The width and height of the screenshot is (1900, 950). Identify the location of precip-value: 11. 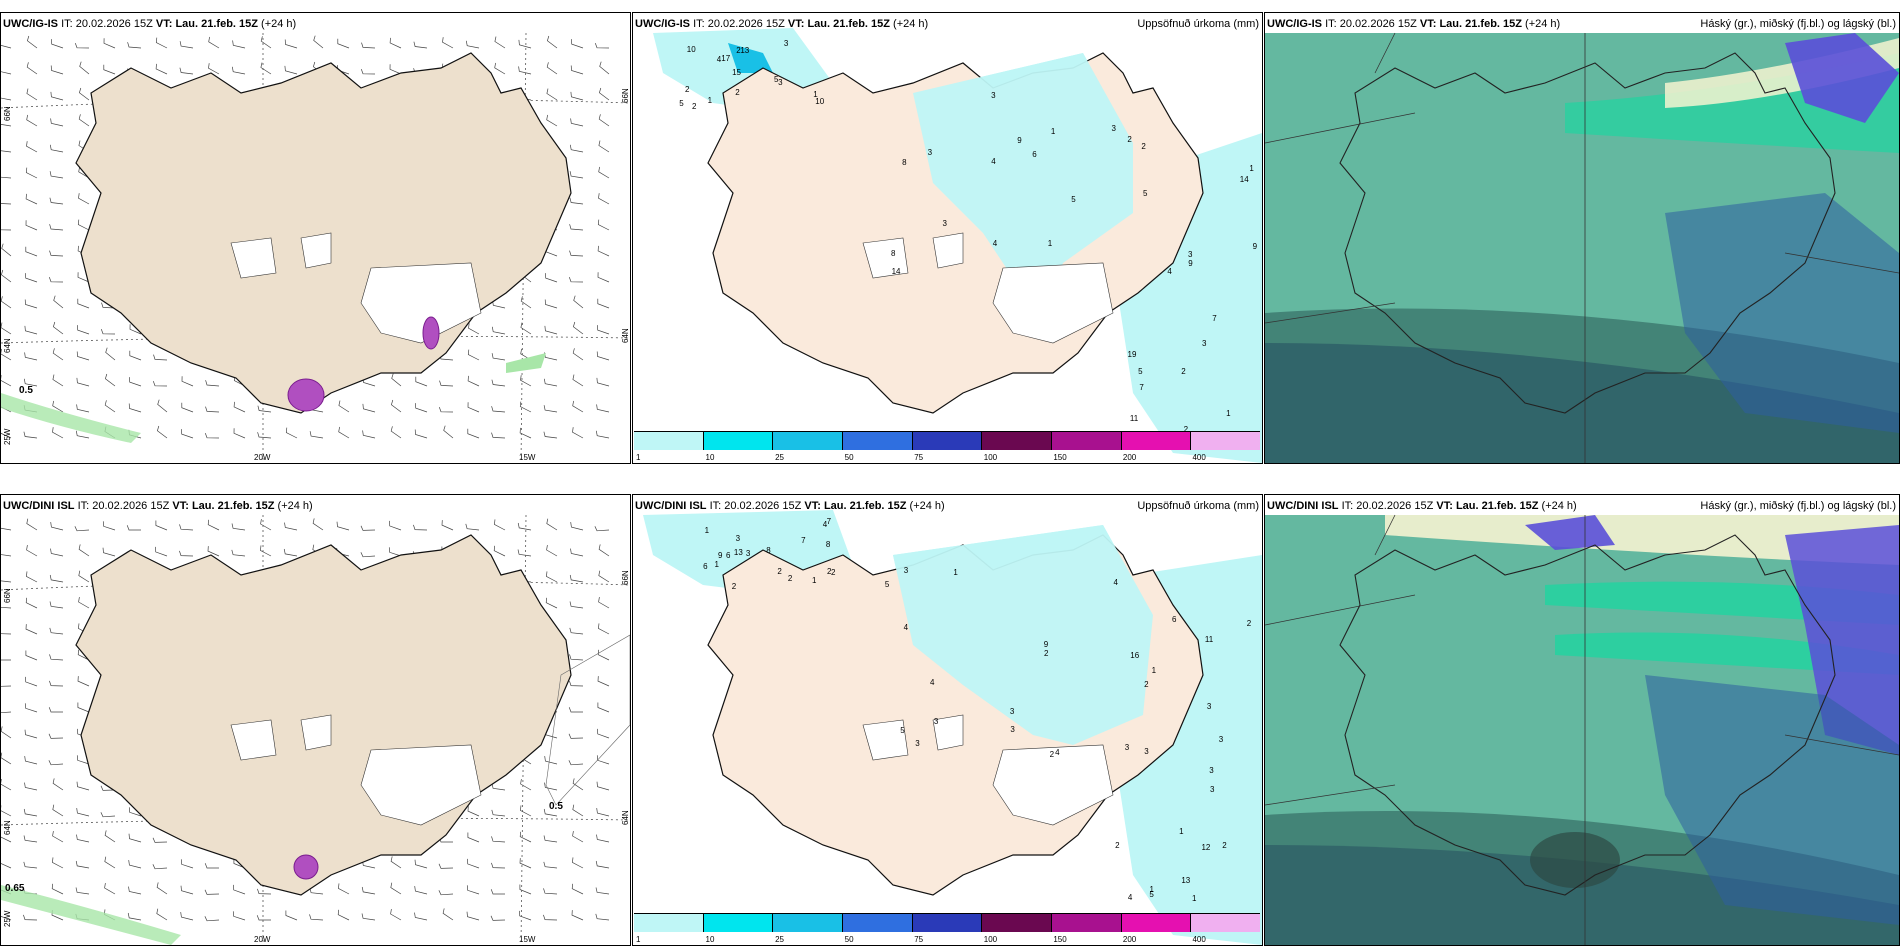
(1209, 639).